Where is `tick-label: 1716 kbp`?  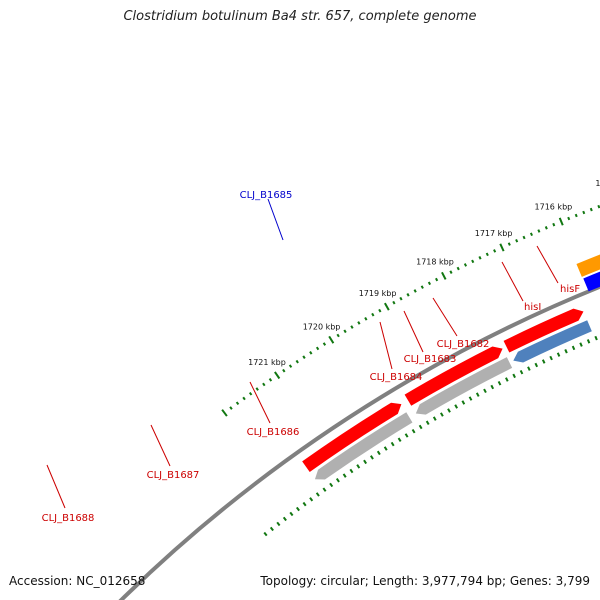 tick-label: 1716 kbp is located at coordinates (554, 207).